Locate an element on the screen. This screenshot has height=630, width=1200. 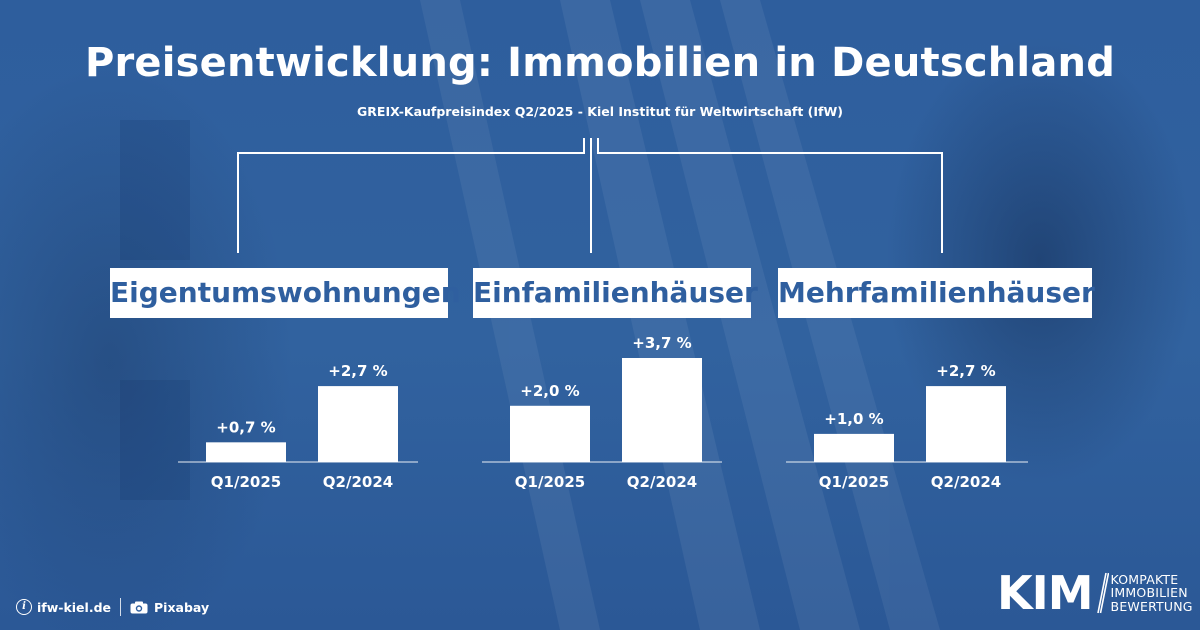
bar-value-label: +3,7 % is located at coordinates (661, 343).